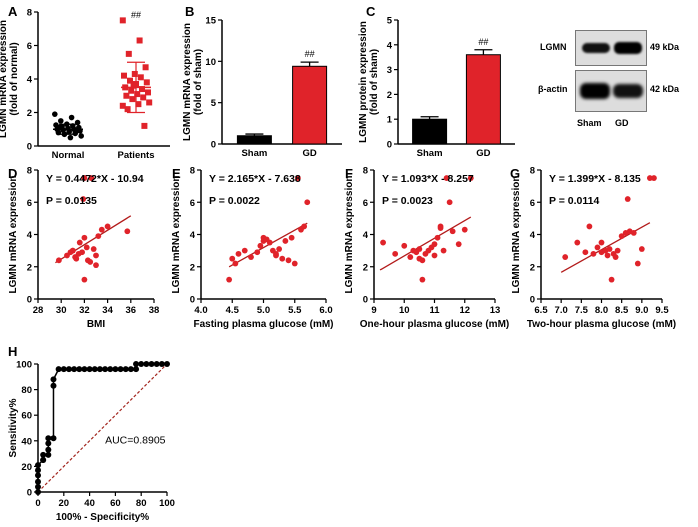  What do you see at coordinates (561, 310) in the screenshot?
I see `x-tick-label-G: 7.0` at bounding box center [561, 310].